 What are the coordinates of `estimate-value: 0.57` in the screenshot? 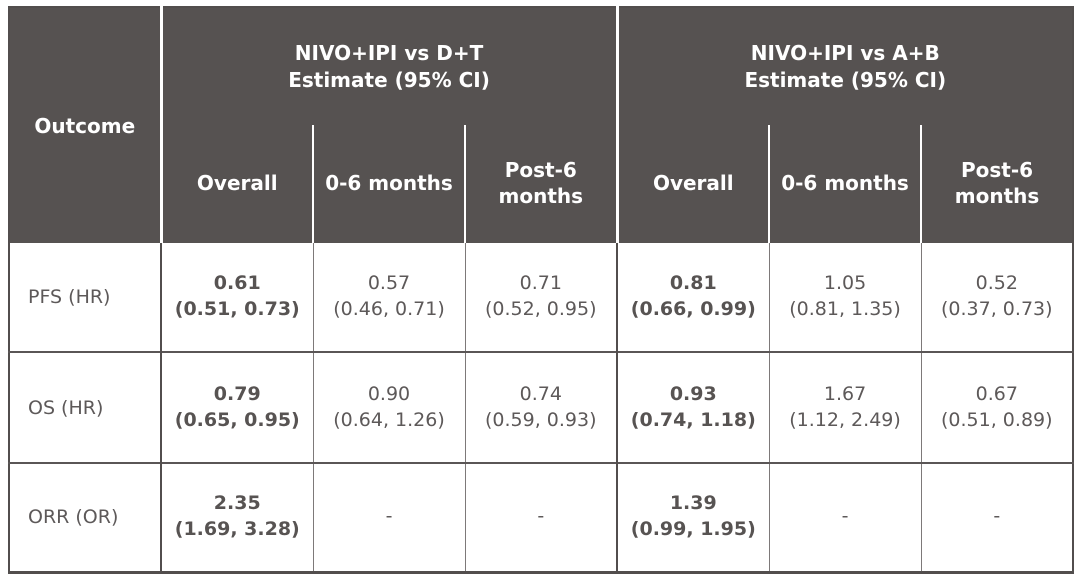 It's located at (389, 283).